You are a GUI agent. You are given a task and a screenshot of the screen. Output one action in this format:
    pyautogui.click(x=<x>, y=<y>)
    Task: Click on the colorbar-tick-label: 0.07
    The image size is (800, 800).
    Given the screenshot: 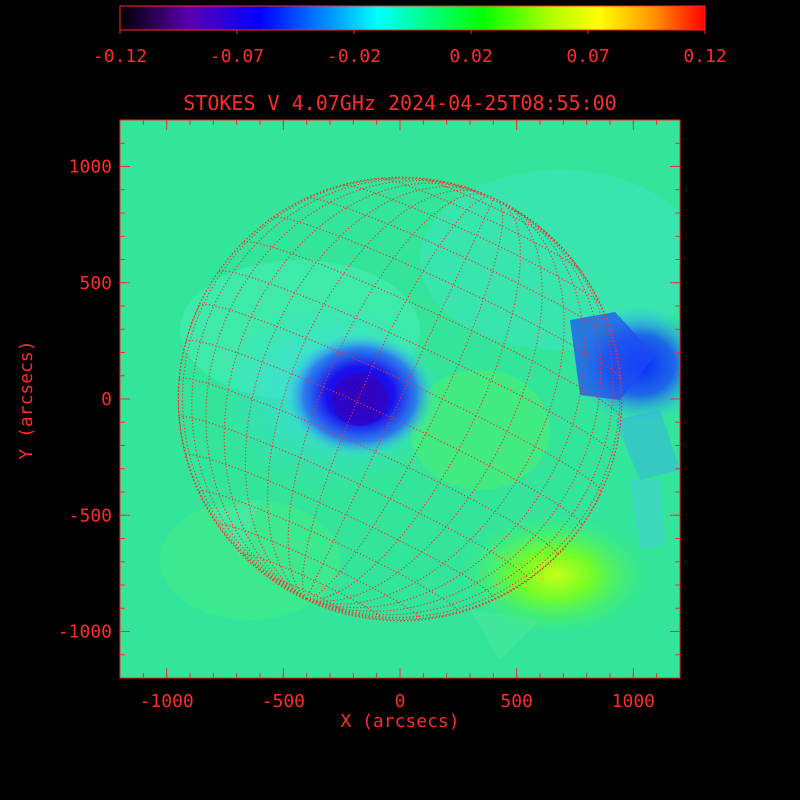 What is the action you would take?
    pyautogui.click(x=587, y=56)
    